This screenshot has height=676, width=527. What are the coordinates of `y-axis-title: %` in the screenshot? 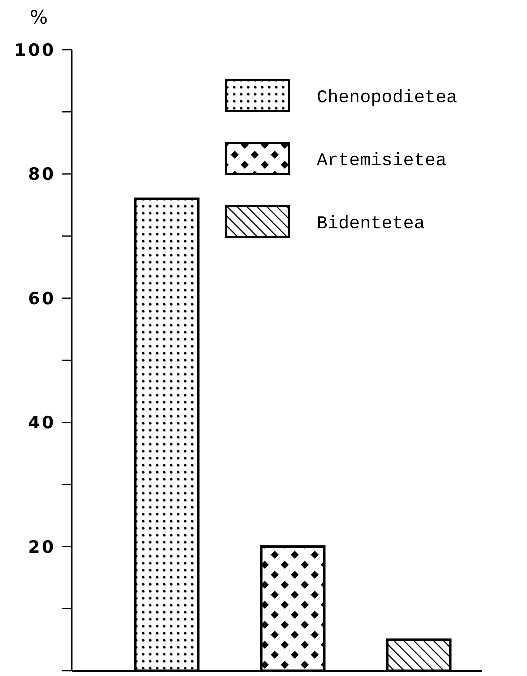 It's located at (39, 18).